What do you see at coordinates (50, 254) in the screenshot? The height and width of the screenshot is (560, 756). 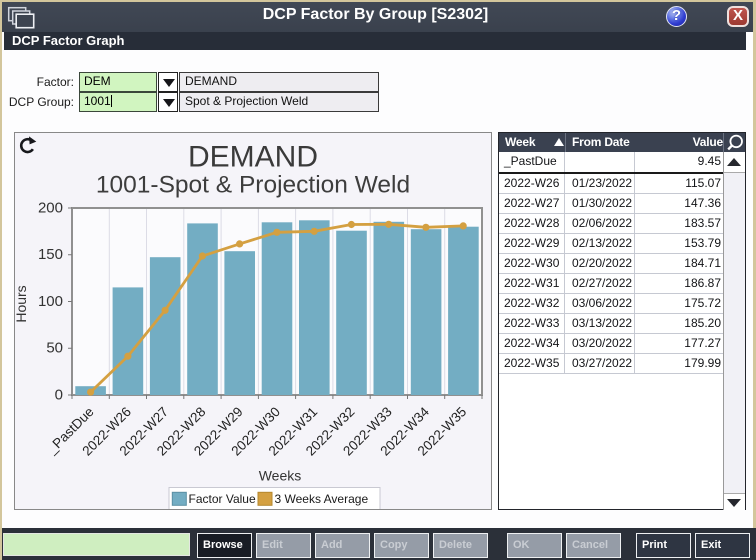 I see `svg-text: 150` at bounding box center [50, 254].